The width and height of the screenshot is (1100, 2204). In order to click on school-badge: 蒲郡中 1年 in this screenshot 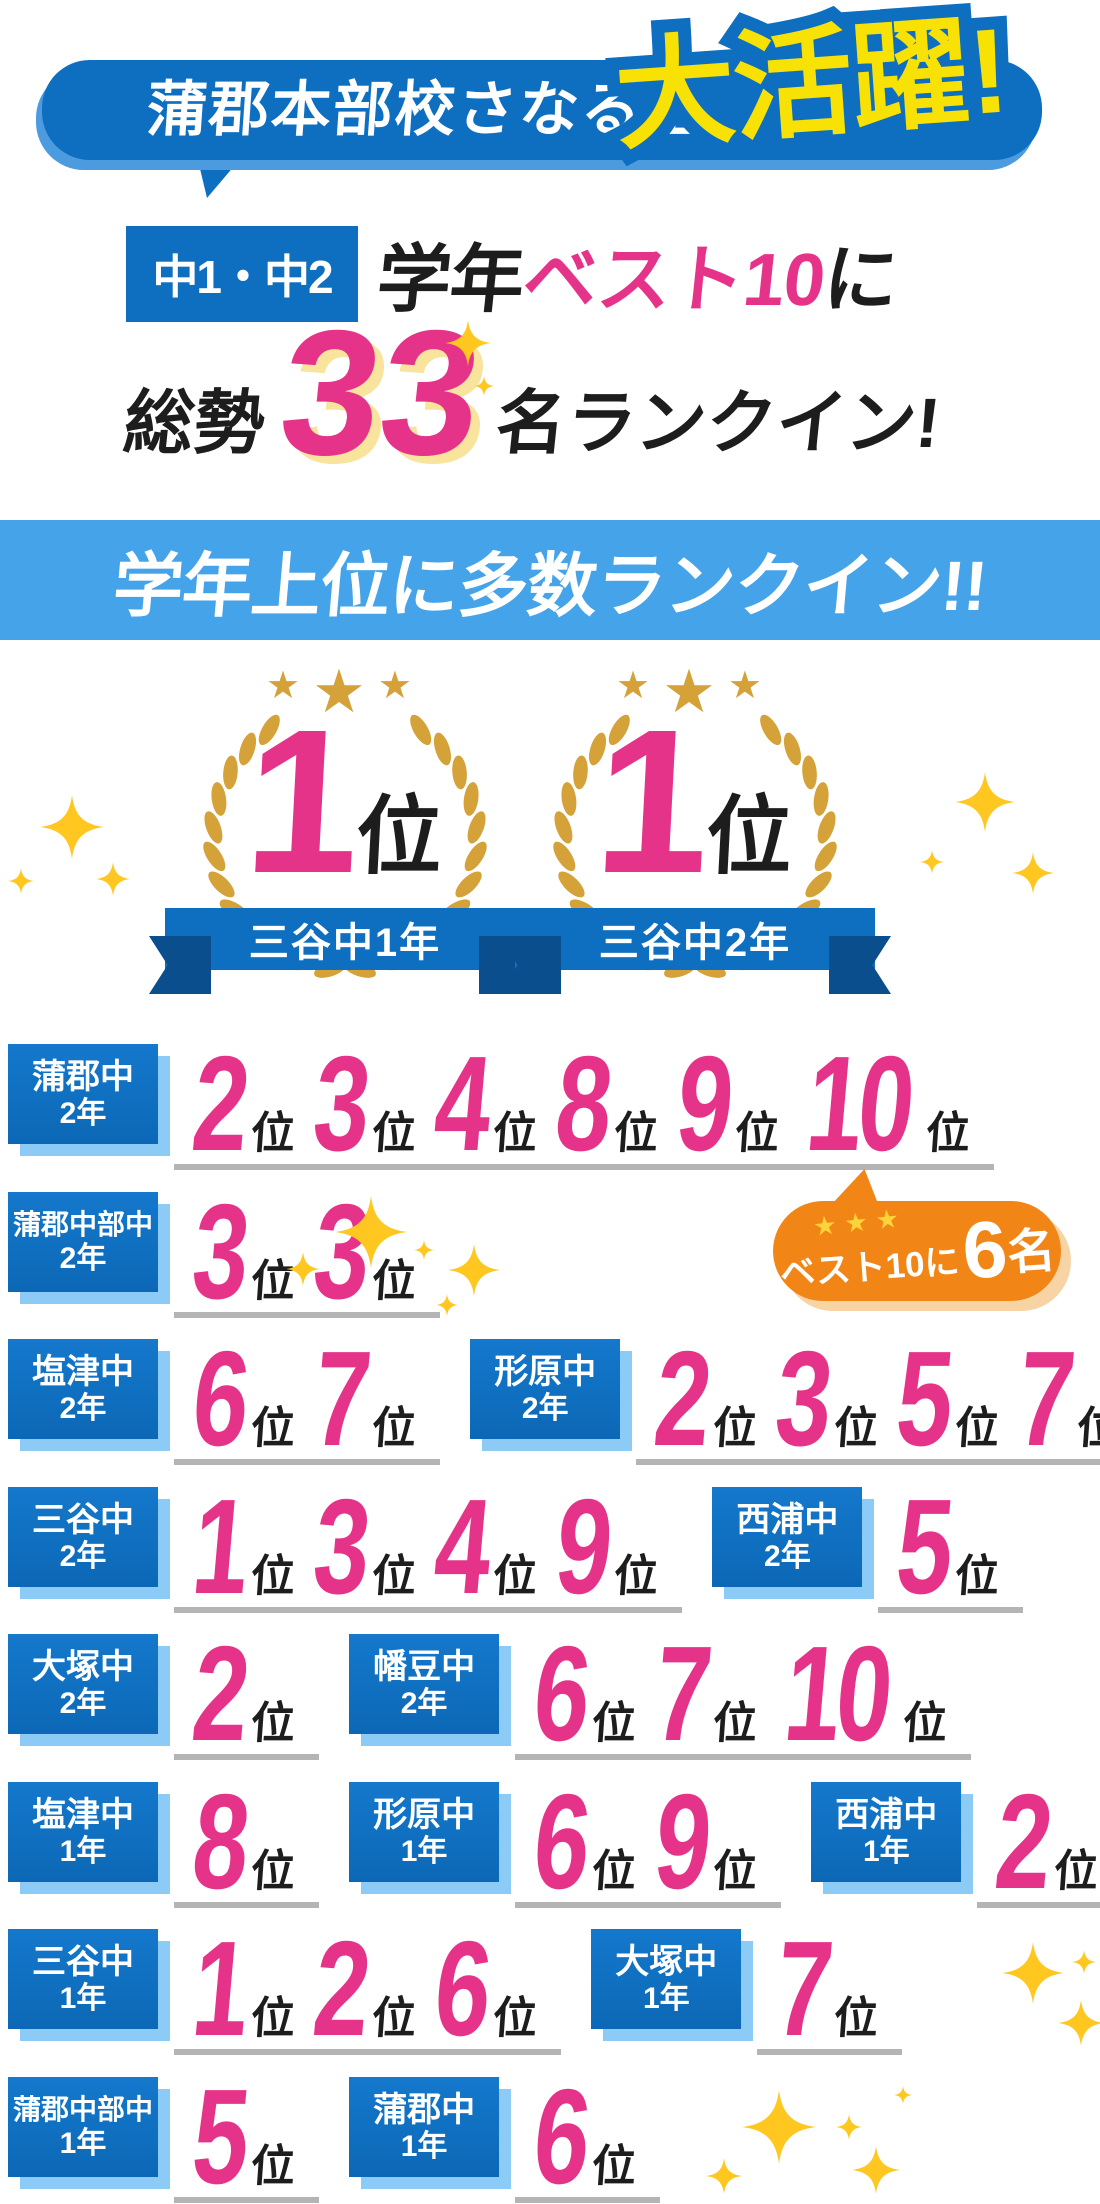, I will do `click(424, 2127)`.